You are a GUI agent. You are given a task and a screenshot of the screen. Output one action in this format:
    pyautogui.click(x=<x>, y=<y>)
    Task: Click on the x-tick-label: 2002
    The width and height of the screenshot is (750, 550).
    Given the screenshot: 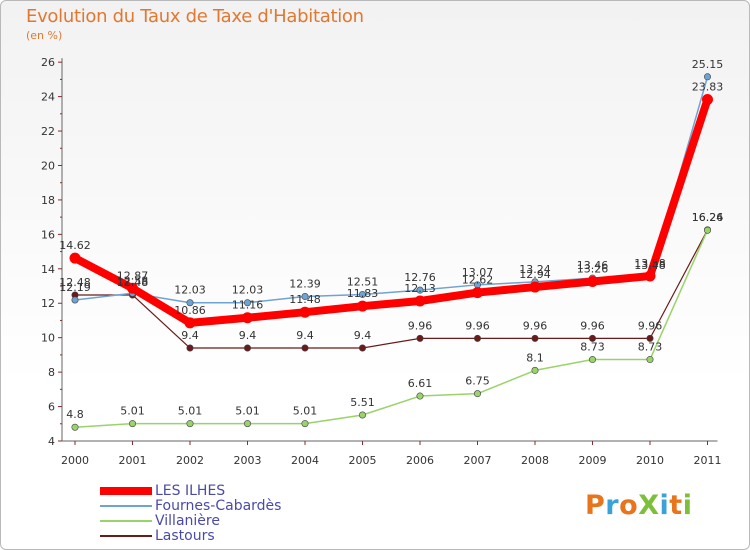 What is the action you would take?
    pyautogui.click(x=190, y=460)
    